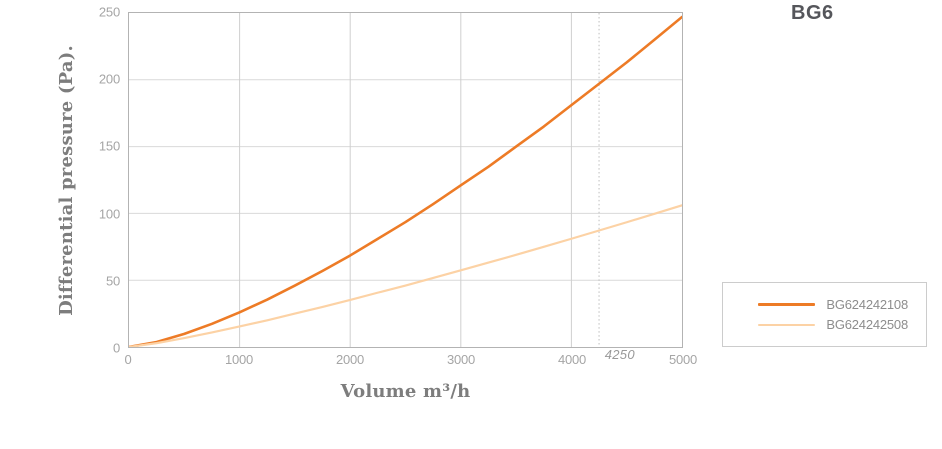 This screenshot has height=449, width=942. What do you see at coordinates (787, 304) in the screenshot?
I see `series-1-swatch` at bounding box center [787, 304].